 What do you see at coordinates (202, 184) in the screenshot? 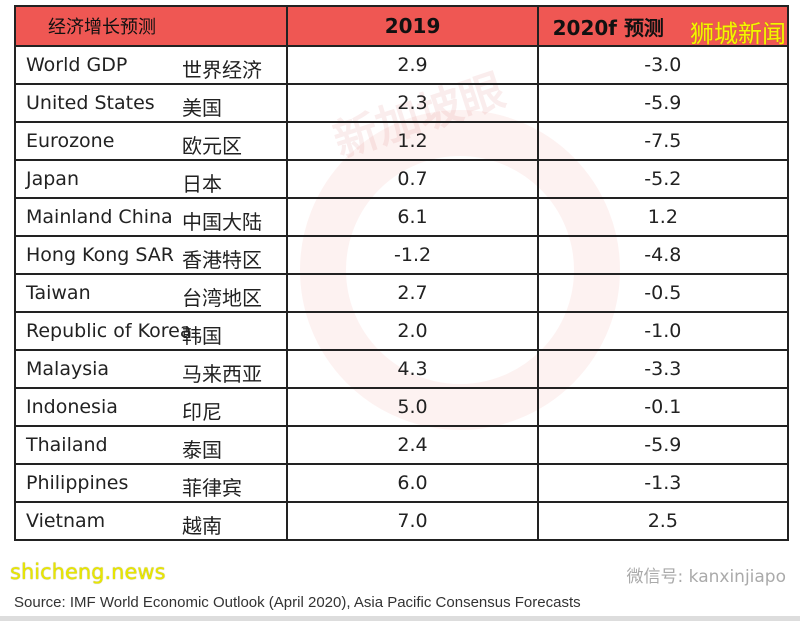
I see `region-zh: 日本` at bounding box center [202, 184].